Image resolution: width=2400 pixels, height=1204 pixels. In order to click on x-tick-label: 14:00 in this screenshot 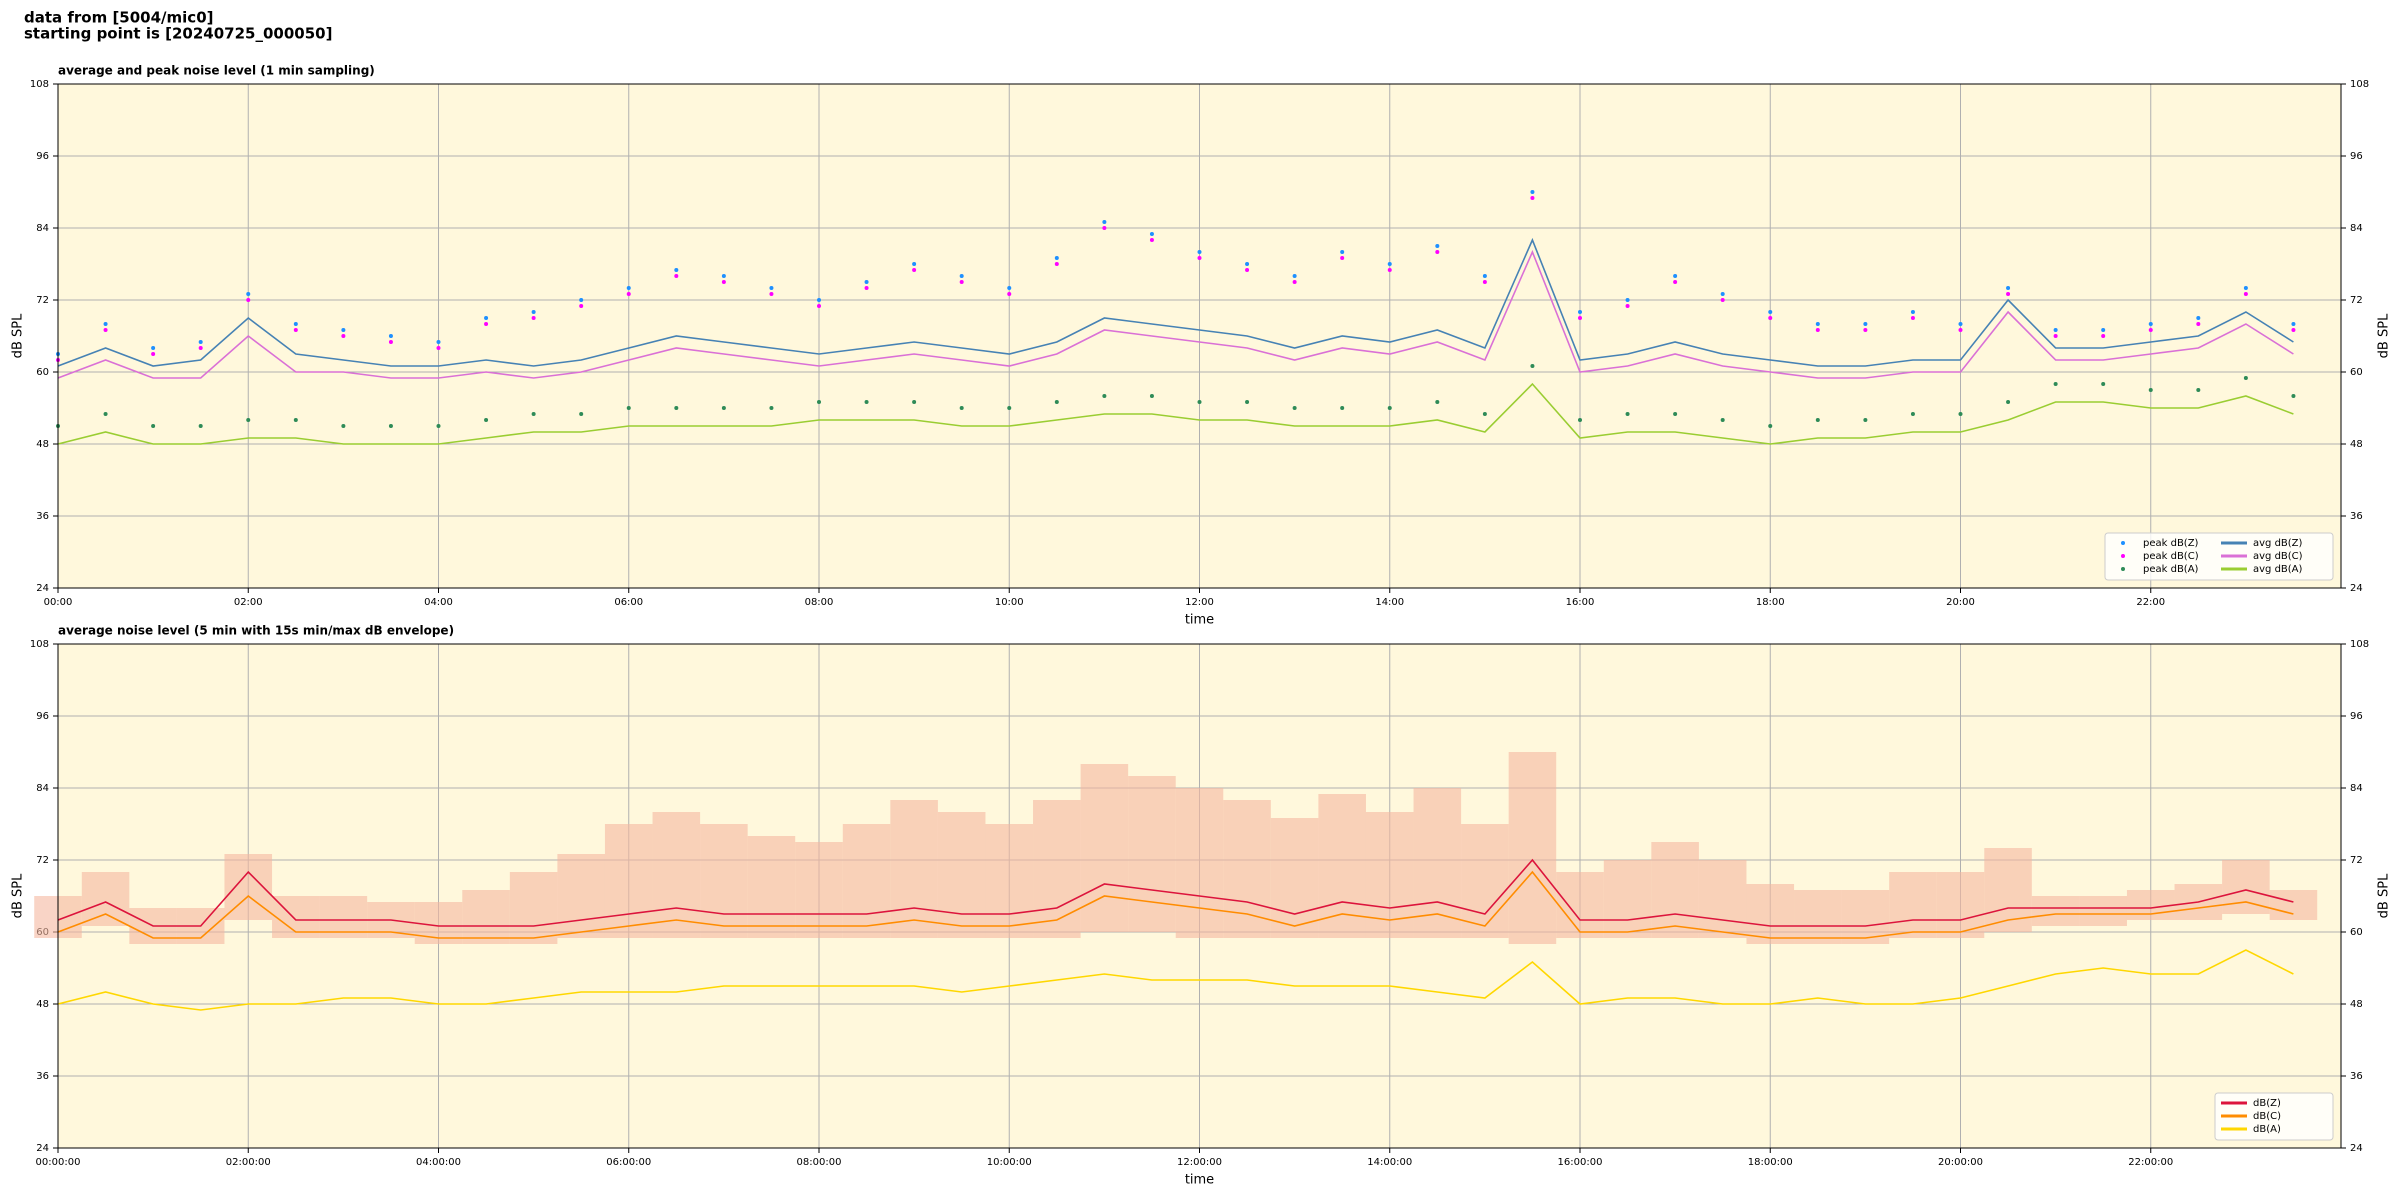, I will do `click(1389, 602)`.